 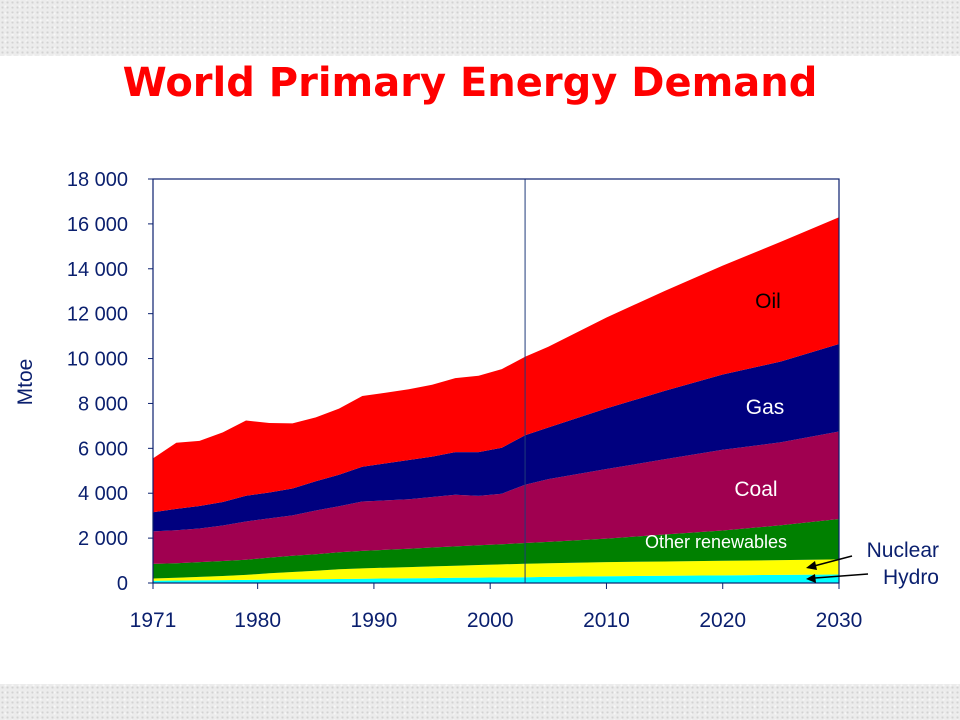 I want to click on y-tick-label: 6 000, so click(x=103, y=449).